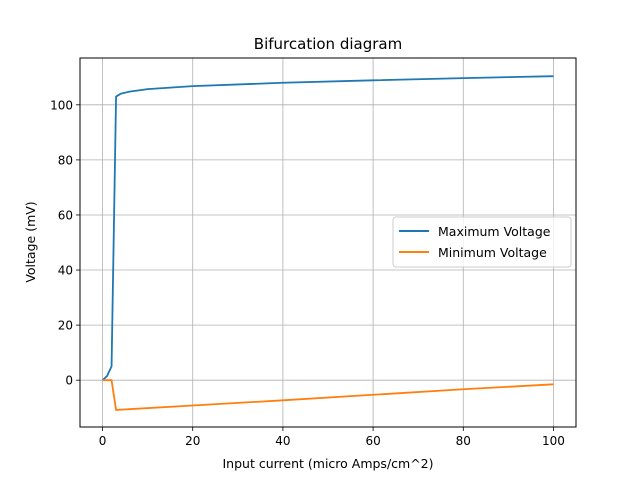 This screenshot has height=480, width=640. I want to click on y-axis-label: Voltage (mV), so click(30, 241).